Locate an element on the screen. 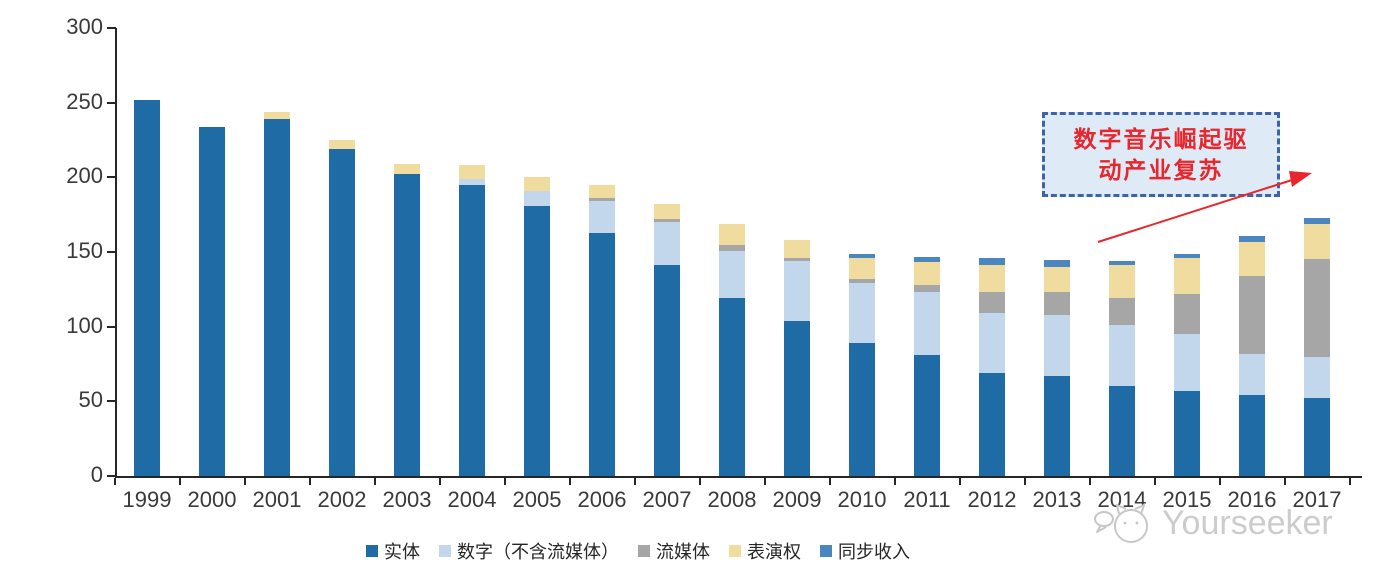  bar-2007 is located at coordinates (667, 340).